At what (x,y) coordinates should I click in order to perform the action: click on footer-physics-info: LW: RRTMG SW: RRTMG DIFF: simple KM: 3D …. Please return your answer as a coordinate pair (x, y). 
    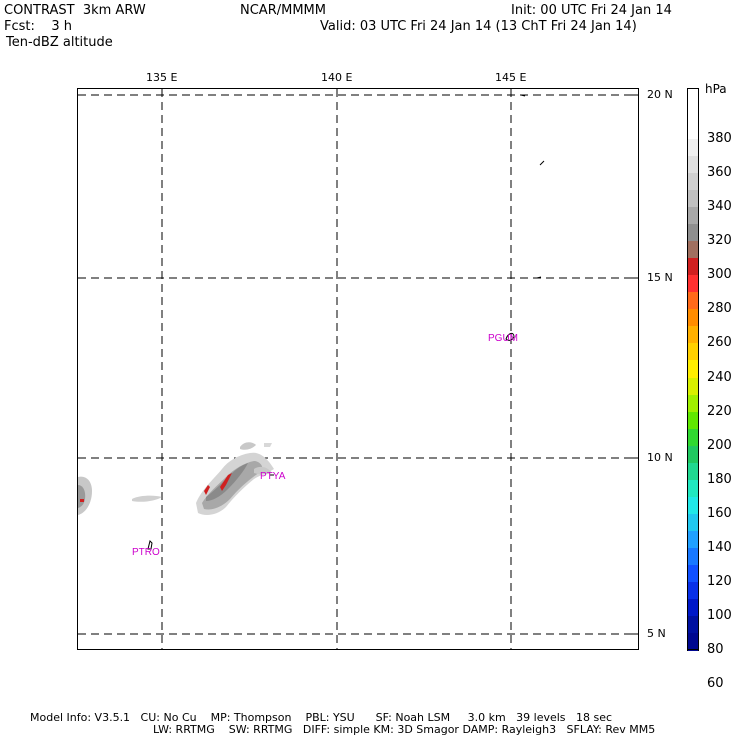
    Looking at the image, I should click on (404, 729).